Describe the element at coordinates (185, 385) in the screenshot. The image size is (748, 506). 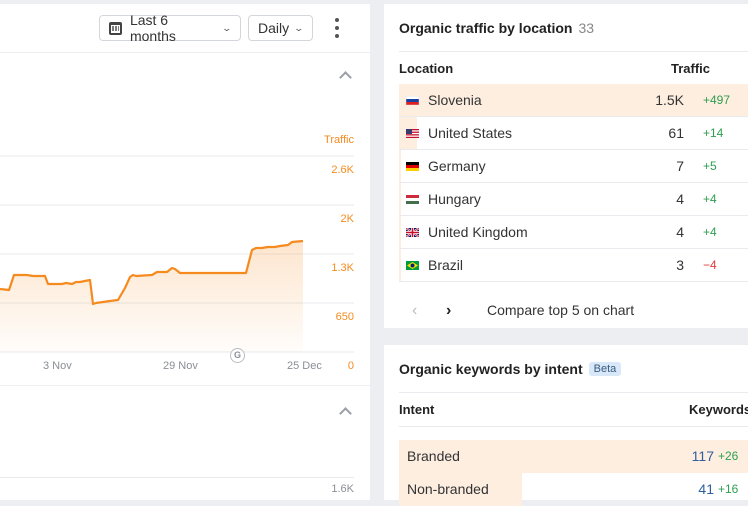
I see `section-divider` at that location.